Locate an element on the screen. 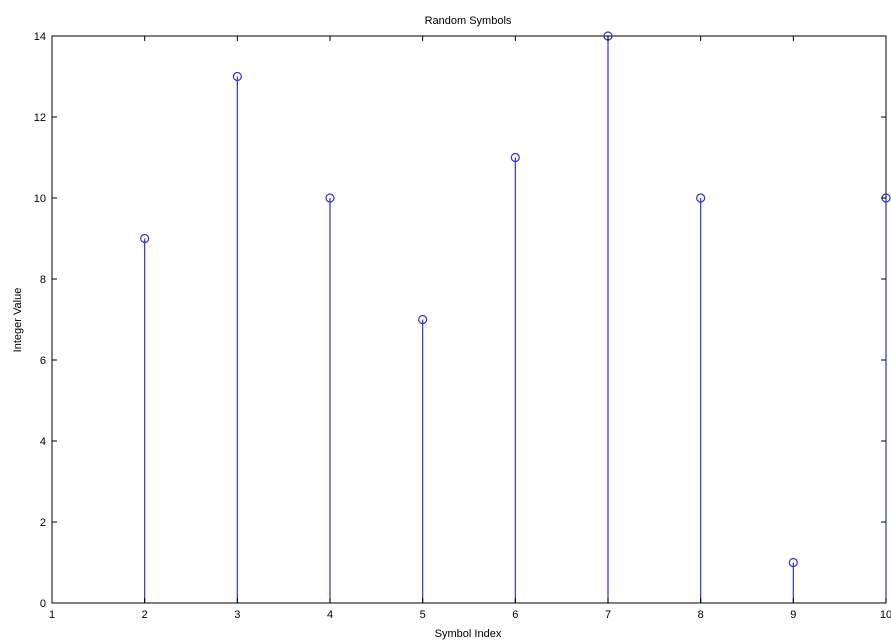  x-tick-label: 4 is located at coordinates (330, 615).